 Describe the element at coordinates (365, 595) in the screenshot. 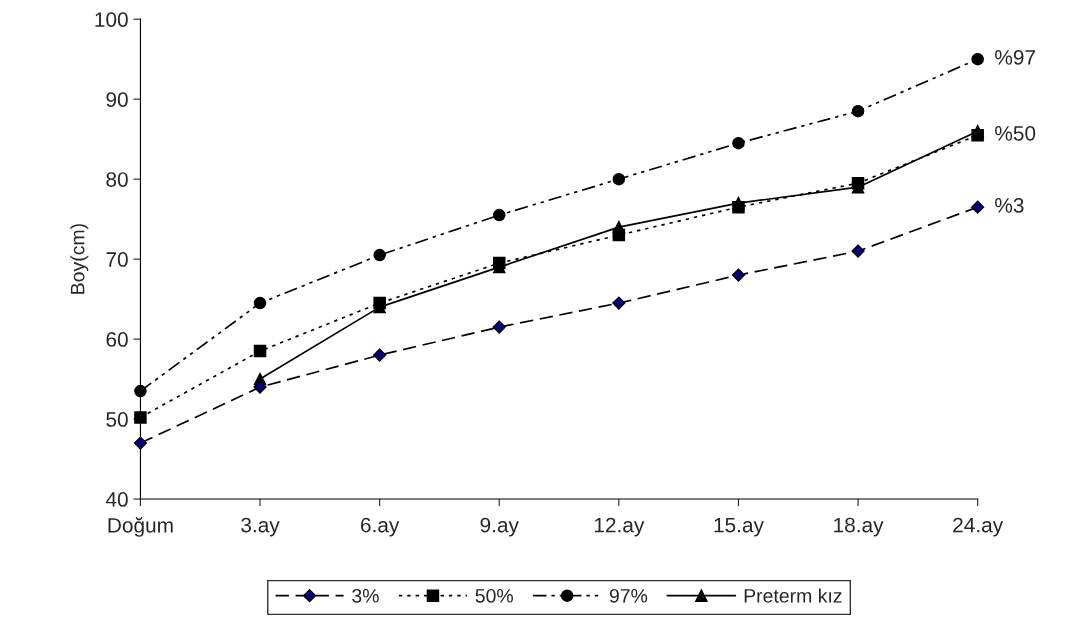

I see `legend-label: 3%` at that location.